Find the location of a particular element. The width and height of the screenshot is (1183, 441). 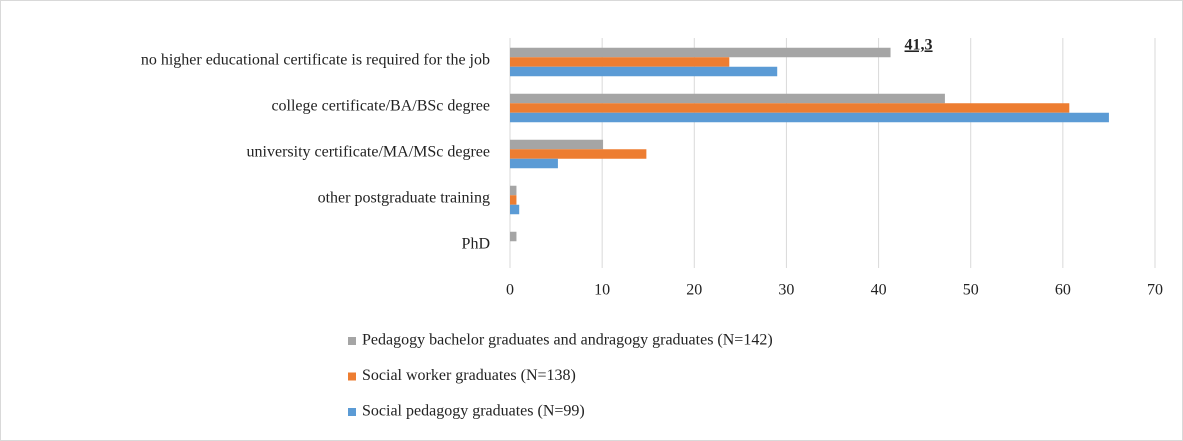

x-tick-label: 40 is located at coordinates (879, 290).